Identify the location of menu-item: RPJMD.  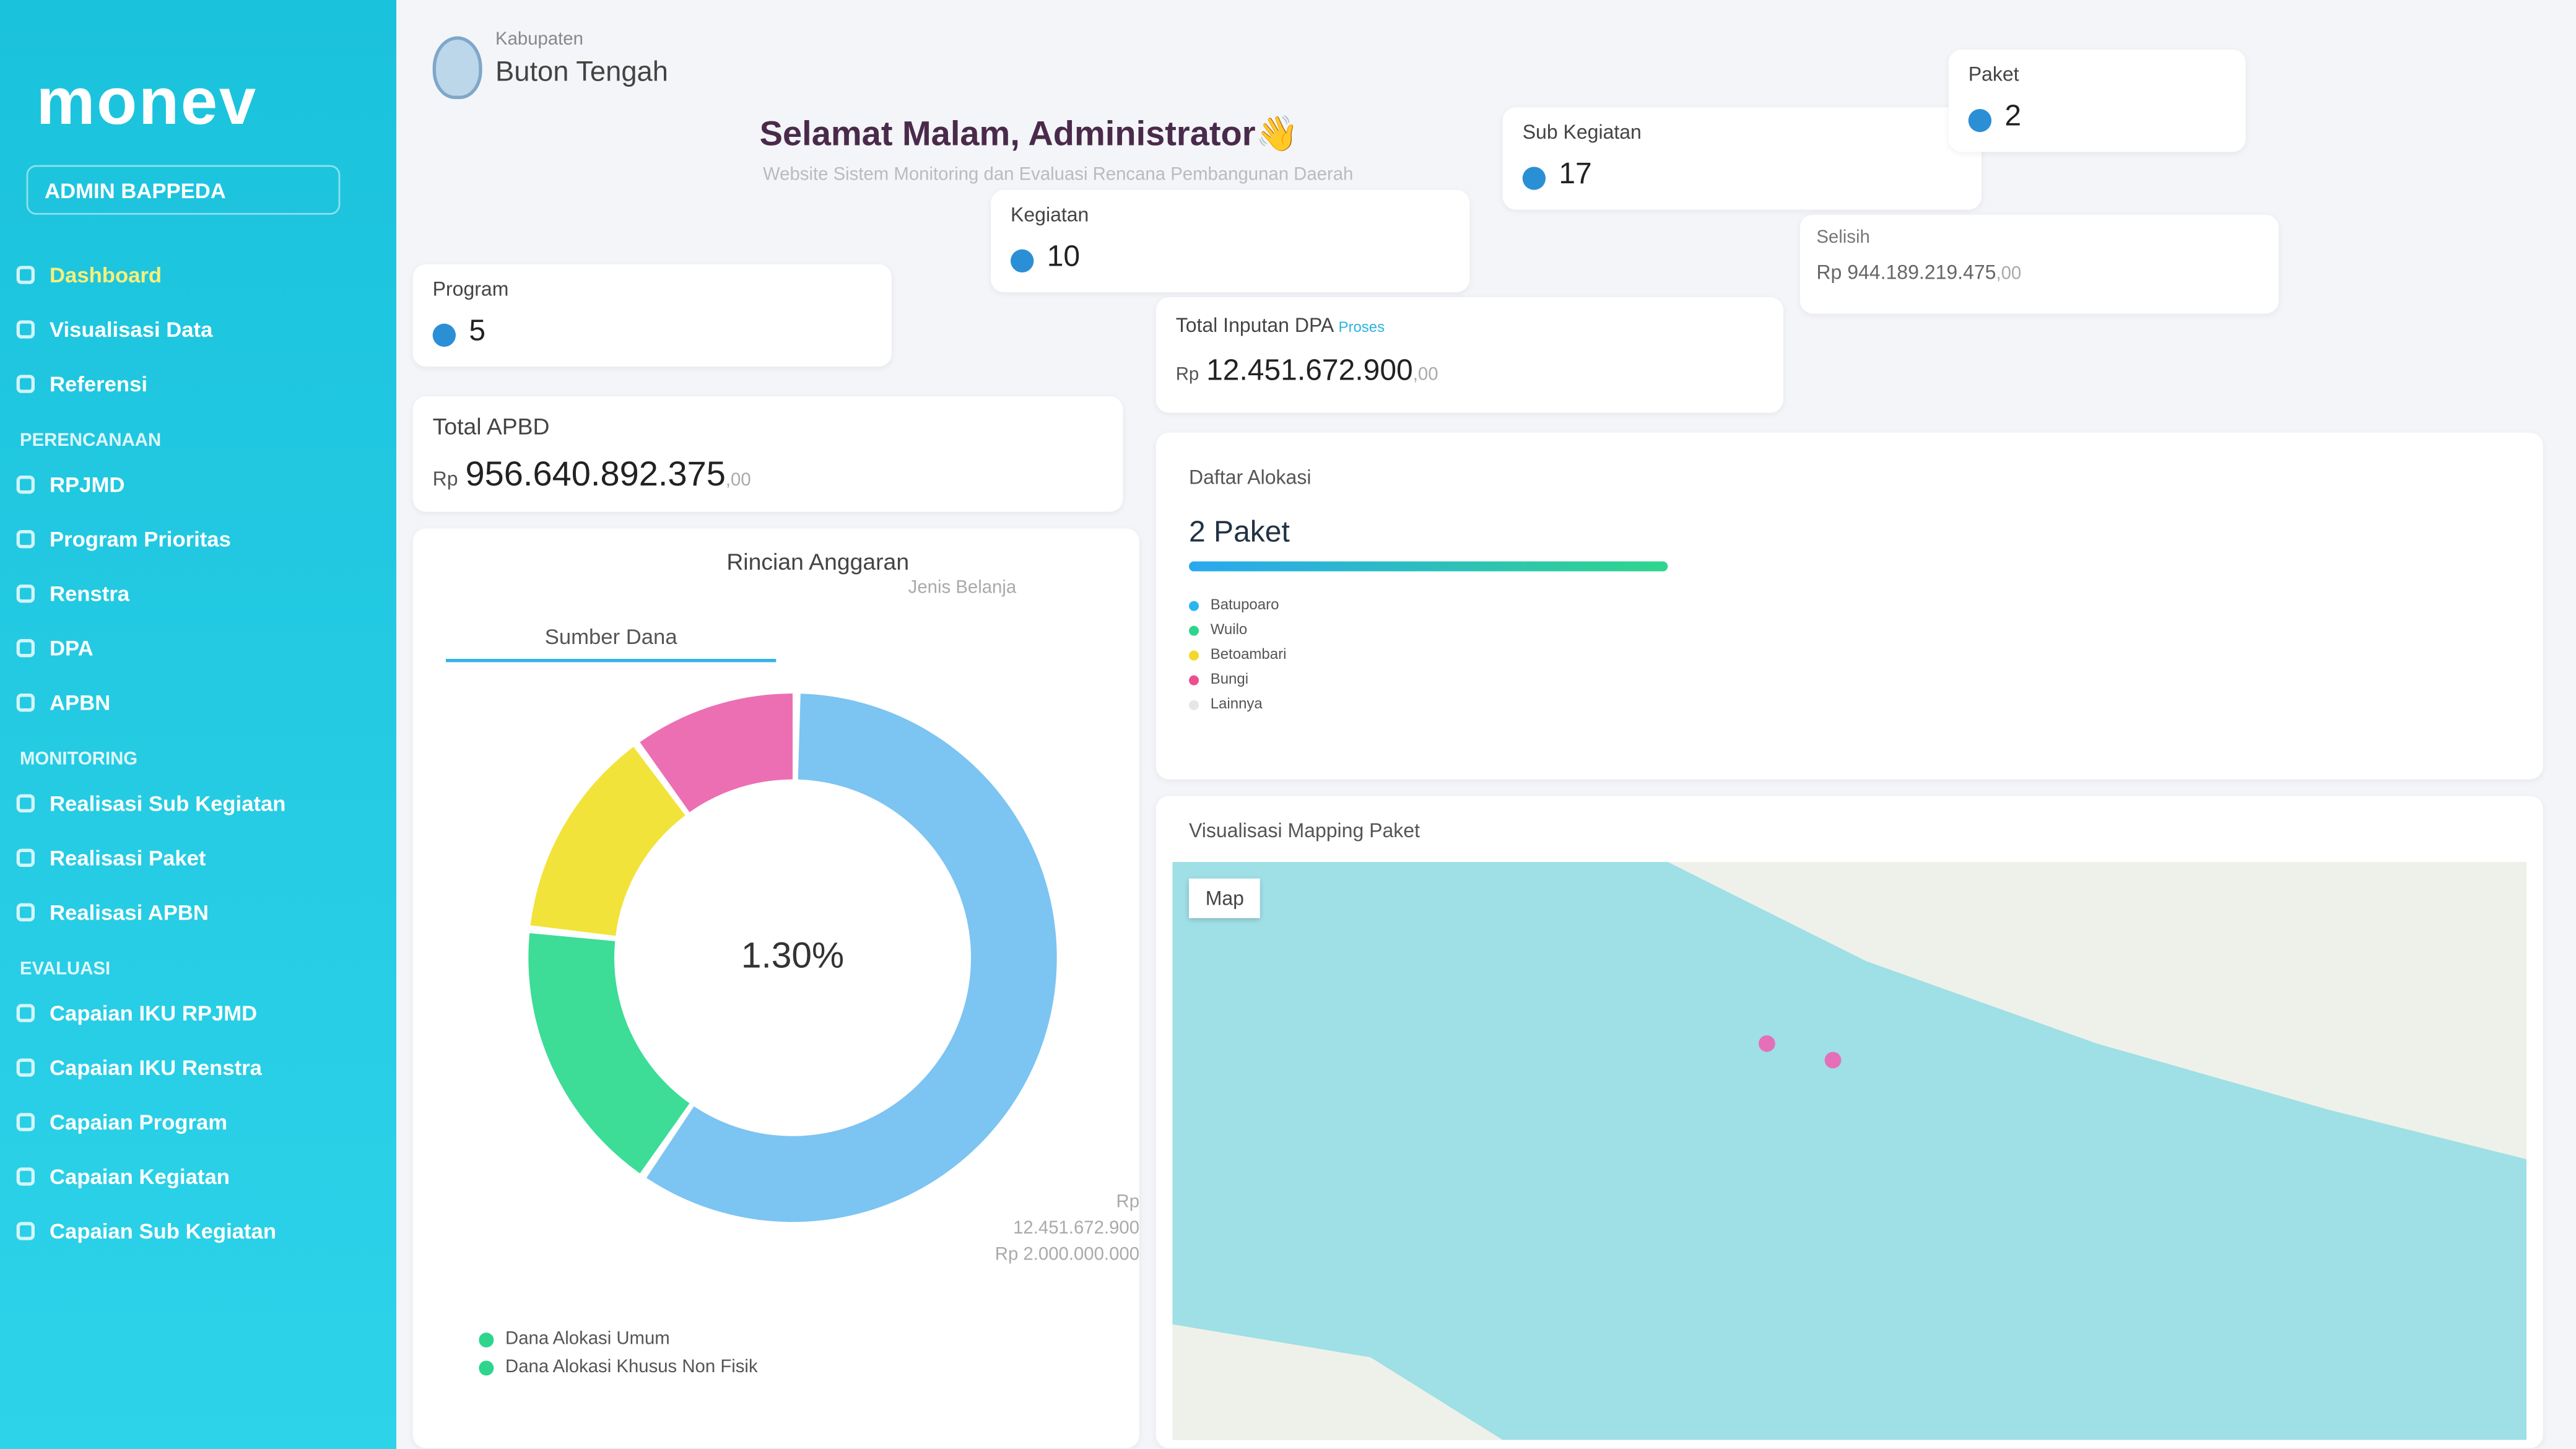
(198, 485).